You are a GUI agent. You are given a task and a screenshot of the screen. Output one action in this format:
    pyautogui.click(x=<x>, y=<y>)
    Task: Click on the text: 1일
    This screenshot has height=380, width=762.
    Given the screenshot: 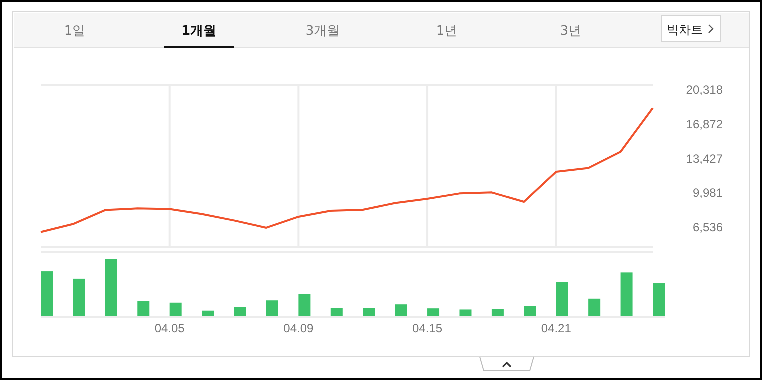 What is the action you would take?
    pyautogui.click(x=75, y=31)
    